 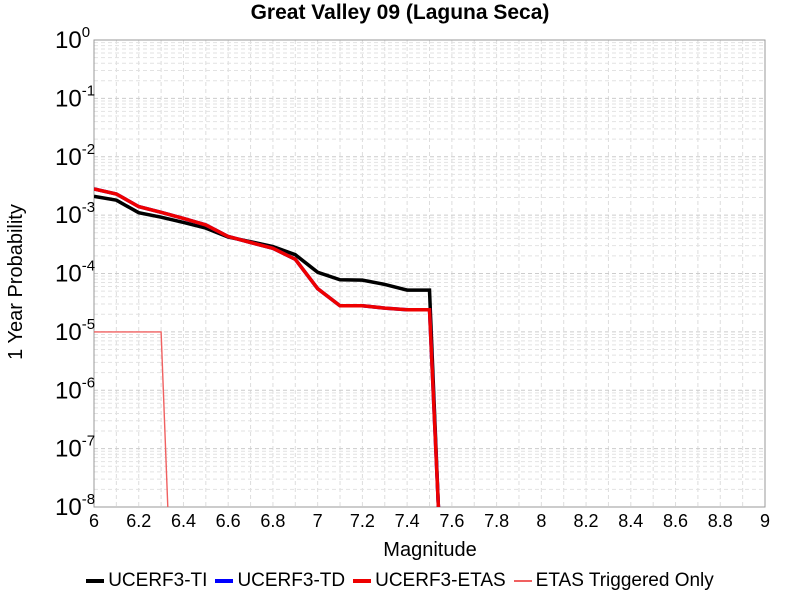 I want to click on x-tick-label: 8.8, so click(x=720, y=521).